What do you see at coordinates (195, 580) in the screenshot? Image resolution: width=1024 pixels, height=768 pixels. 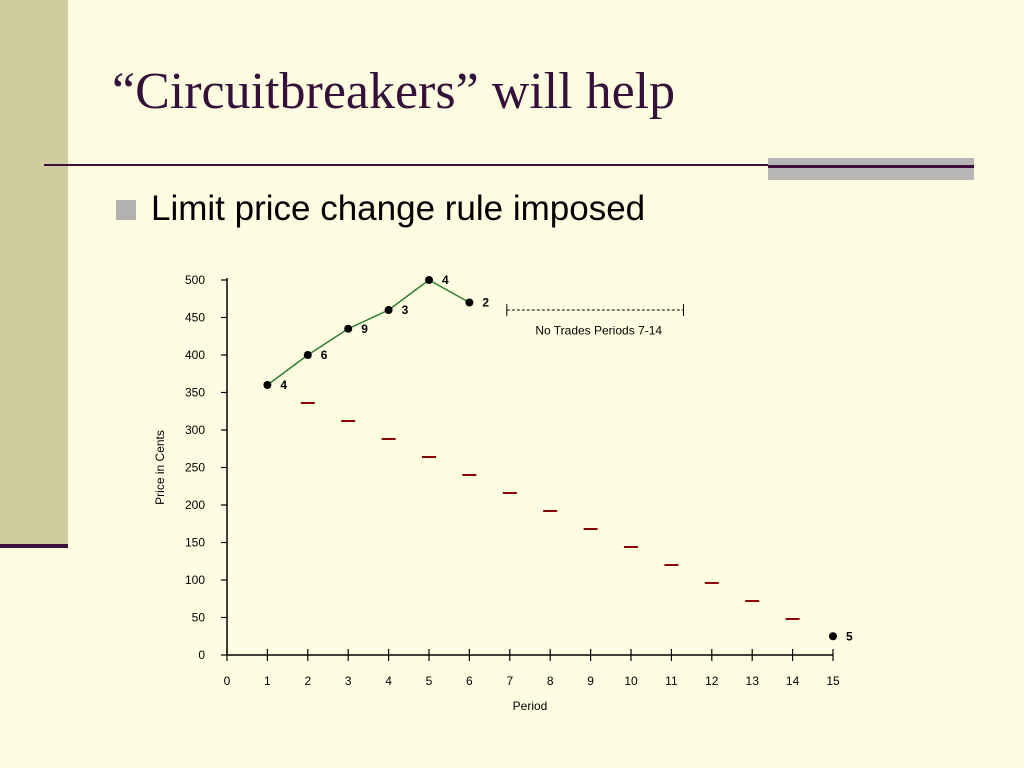 I see `y-tick-label: 100` at bounding box center [195, 580].